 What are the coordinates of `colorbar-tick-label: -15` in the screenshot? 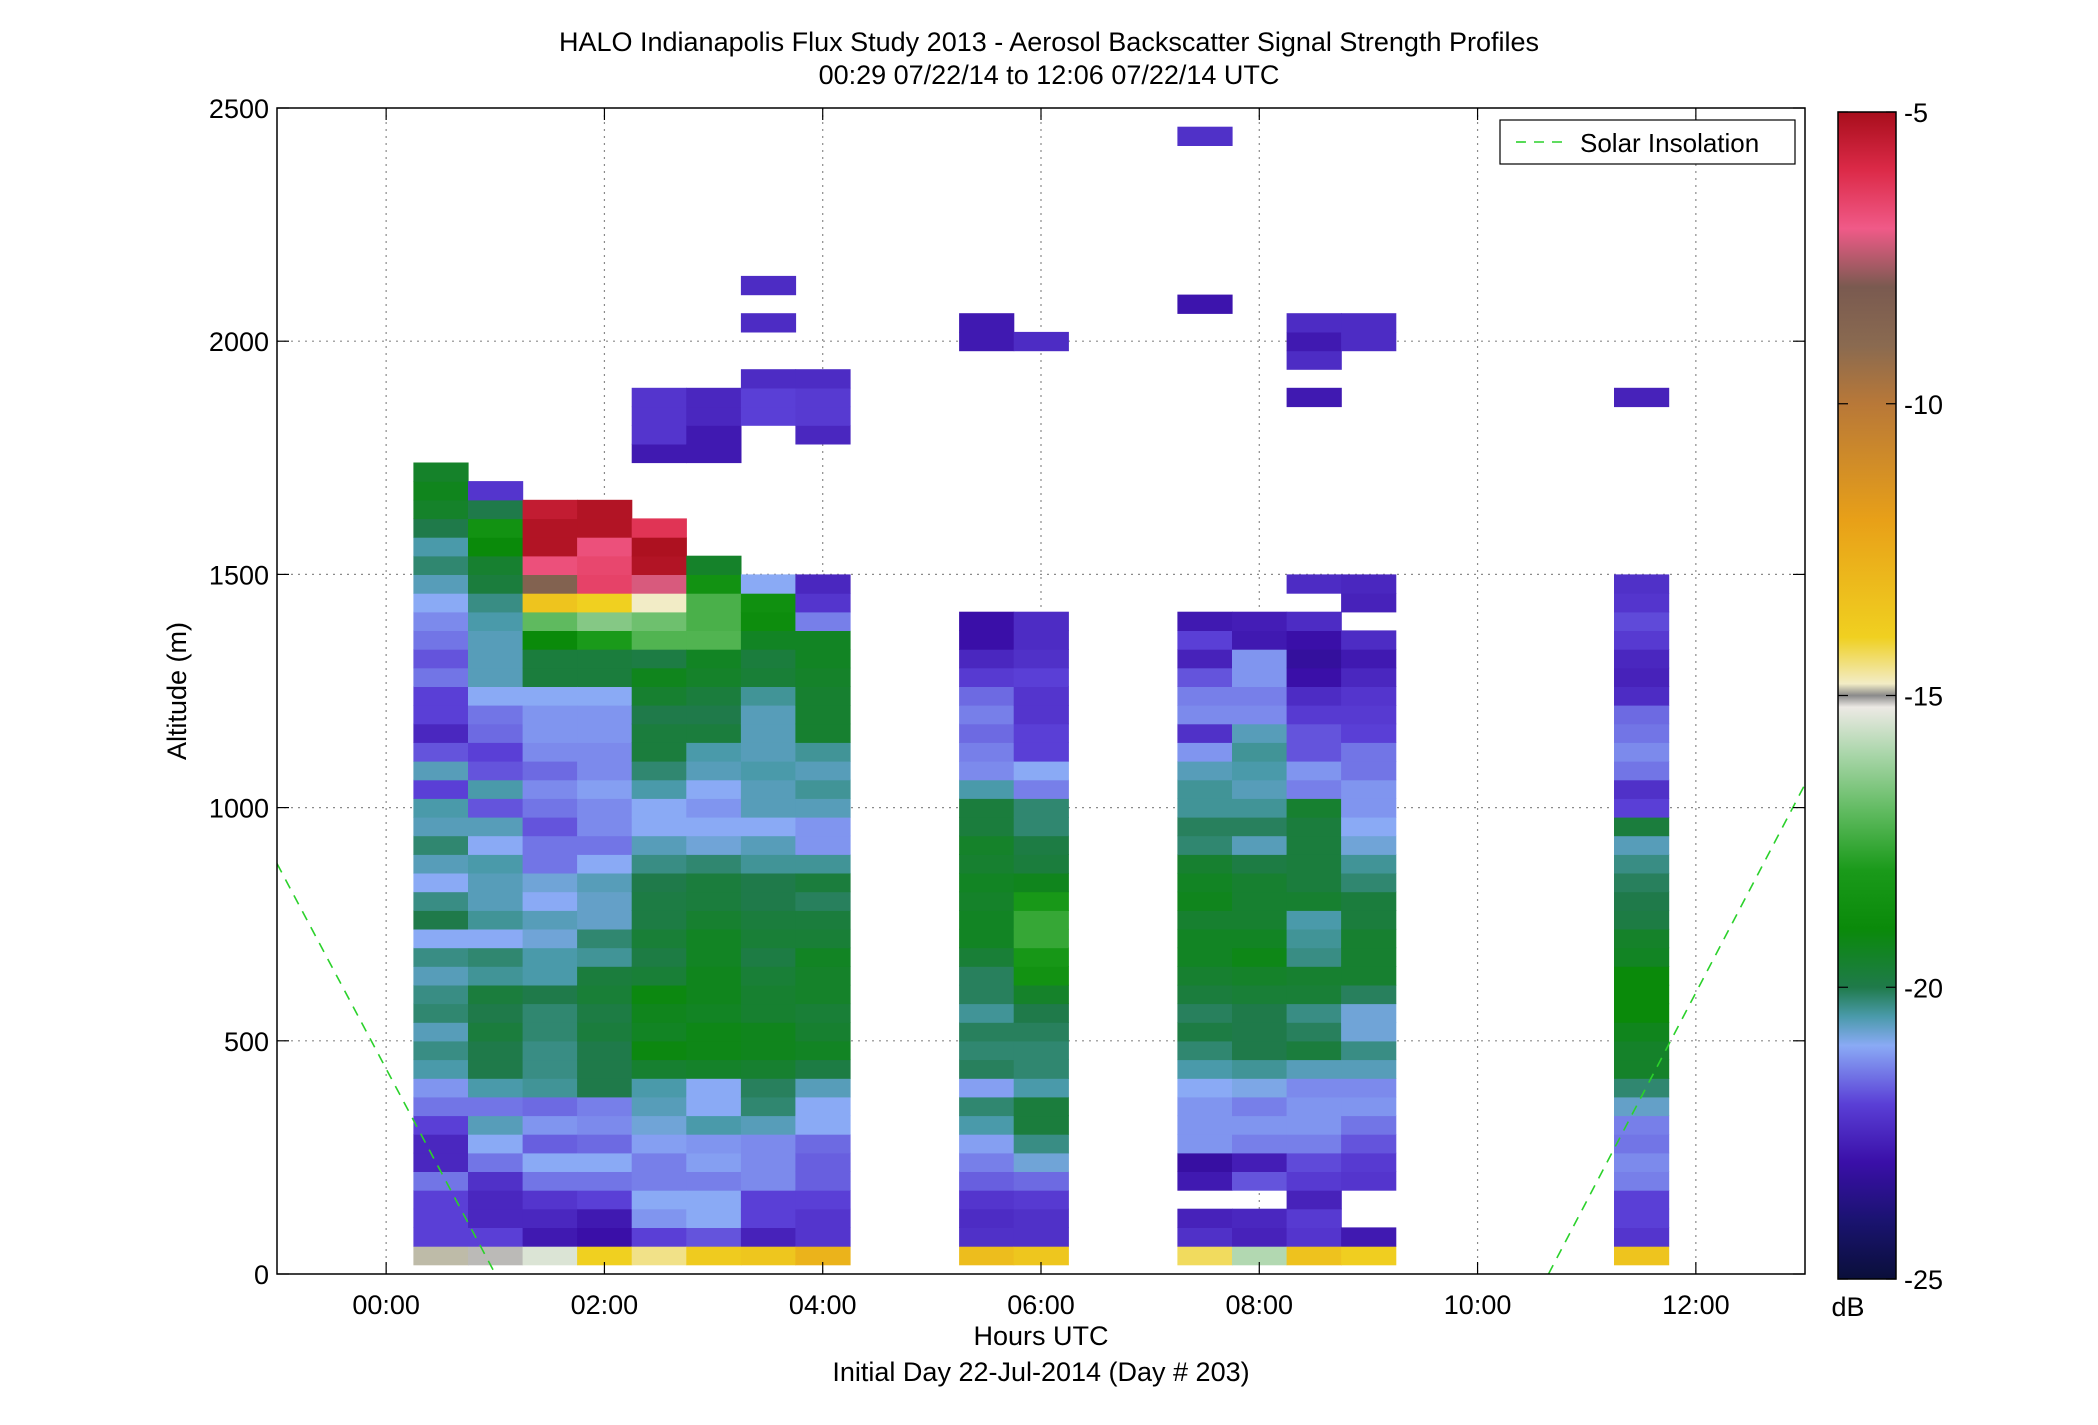 It's located at (1923, 697).